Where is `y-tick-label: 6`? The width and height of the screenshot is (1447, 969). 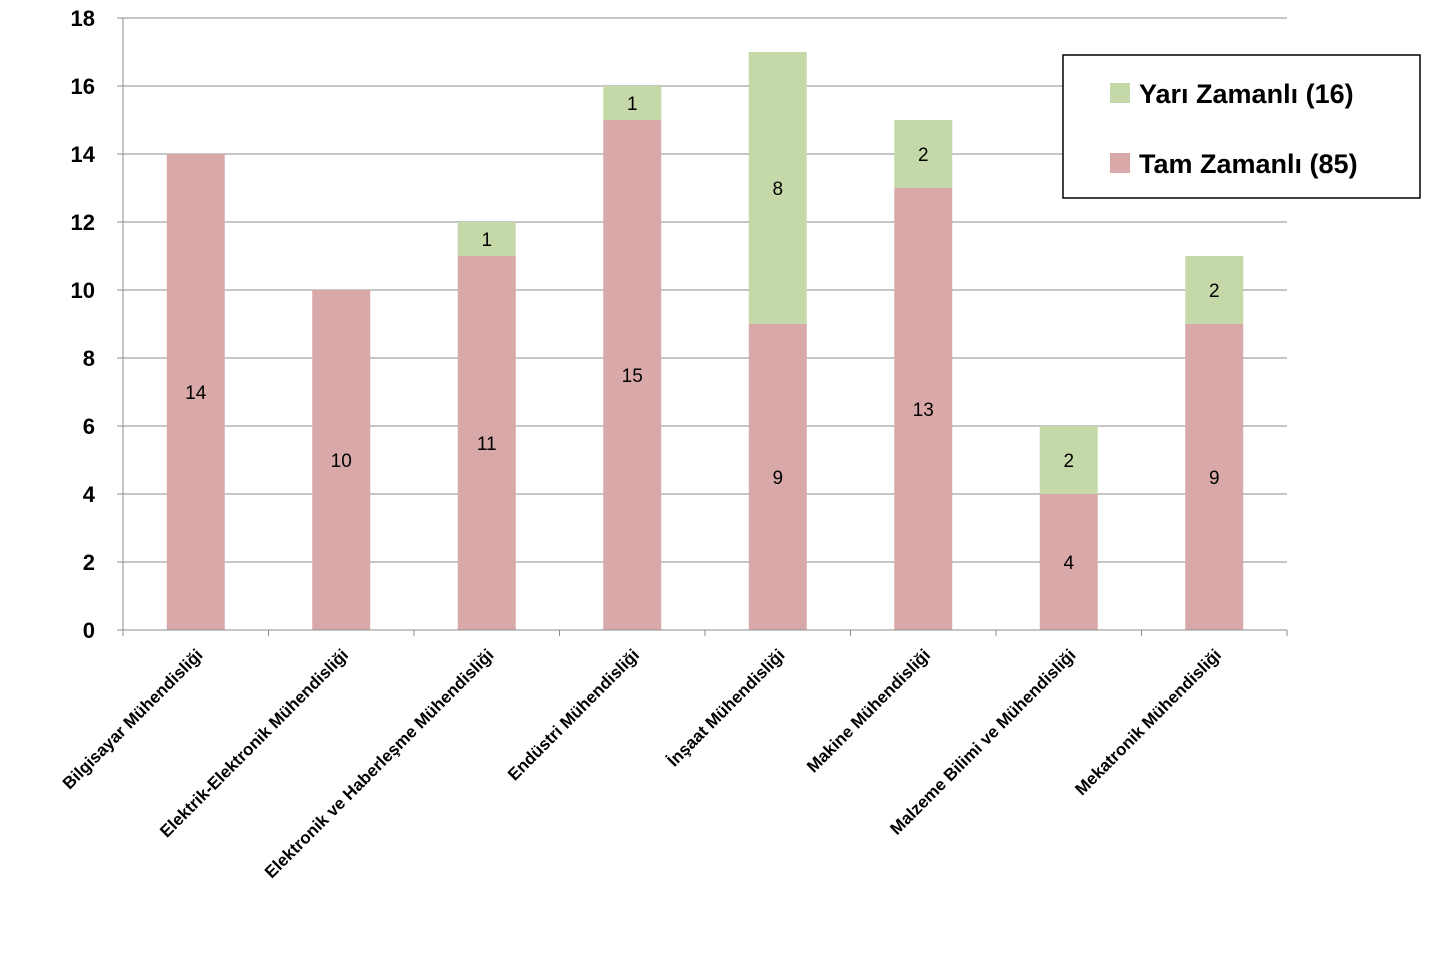 y-tick-label: 6 is located at coordinates (89, 426).